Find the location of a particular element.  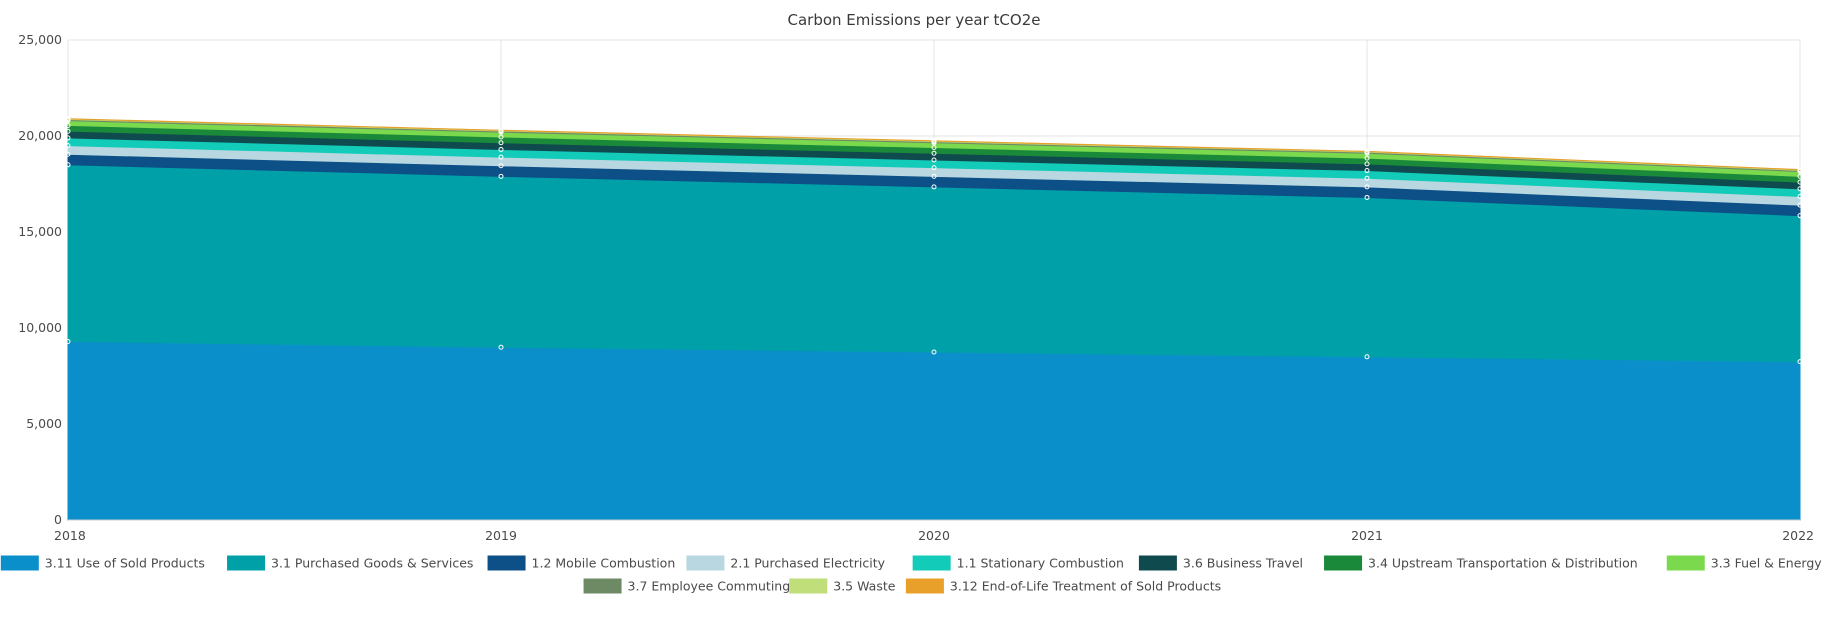

legend-label: 3.1 Purchased Goods & Services is located at coordinates (372, 563).